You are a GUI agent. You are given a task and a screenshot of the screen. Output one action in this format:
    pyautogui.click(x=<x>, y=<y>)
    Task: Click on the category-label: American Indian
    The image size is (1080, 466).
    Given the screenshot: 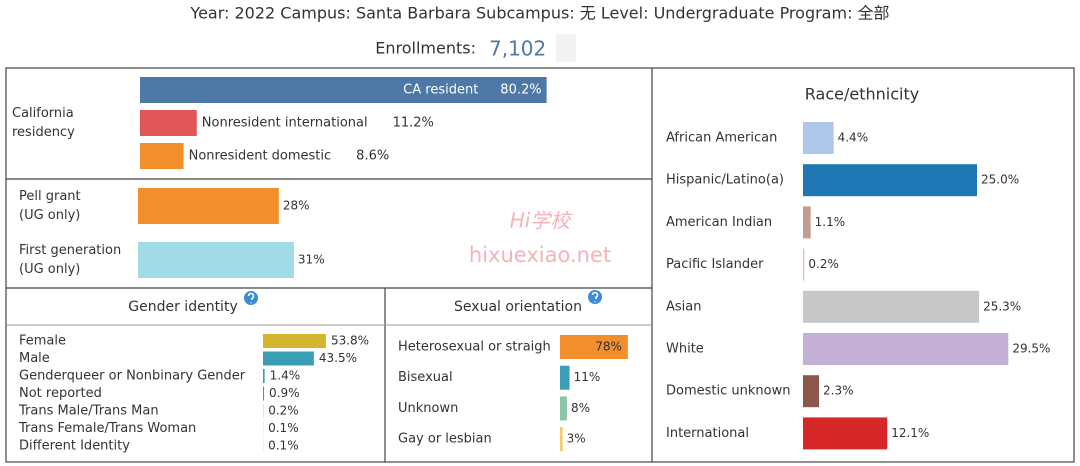 What is the action you would take?
    pyautogui.click(x=719, y=222)
    